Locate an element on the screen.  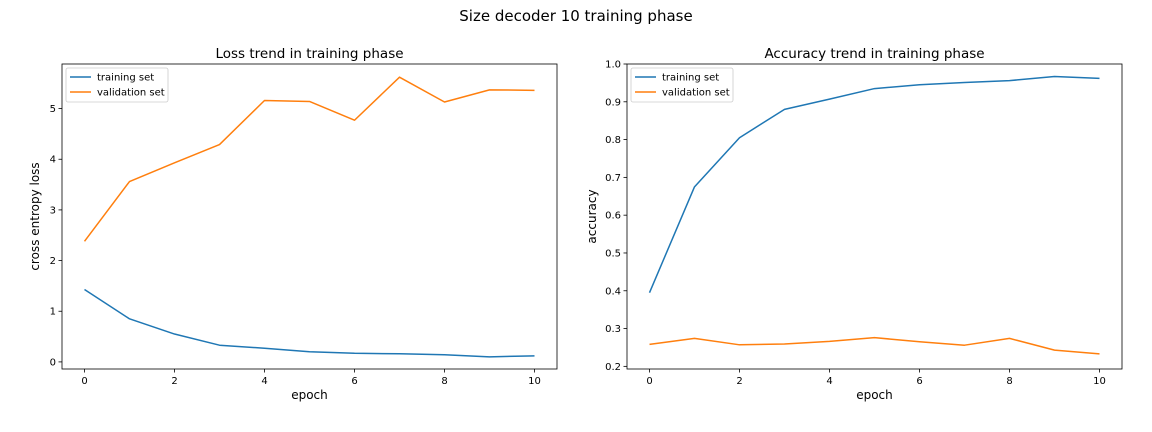
loss-x-axis-label: epoch is located at coordinates (309, 395).